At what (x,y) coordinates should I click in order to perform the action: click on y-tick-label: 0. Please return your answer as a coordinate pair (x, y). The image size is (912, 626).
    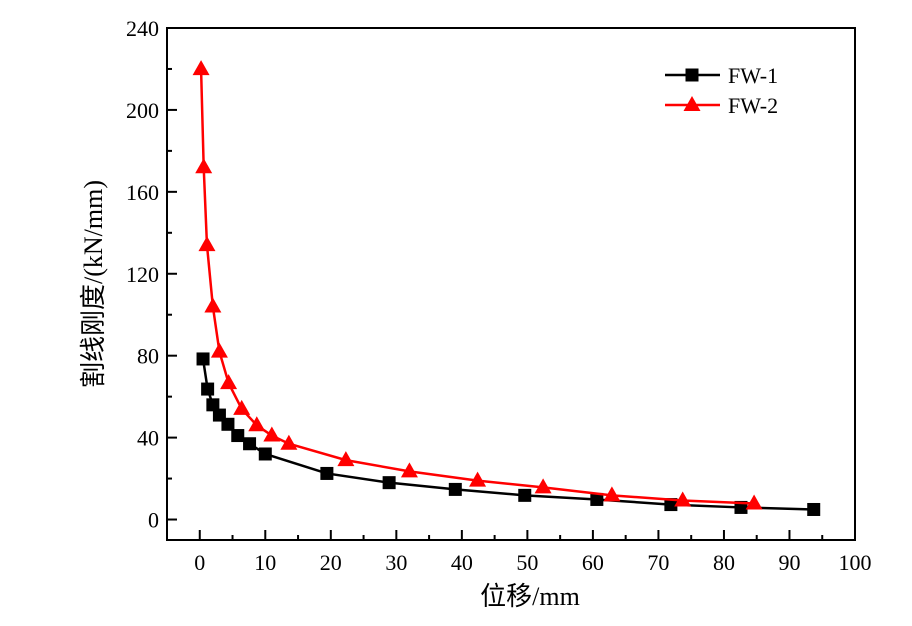
    Looking at the image, I should click on (153, 520).